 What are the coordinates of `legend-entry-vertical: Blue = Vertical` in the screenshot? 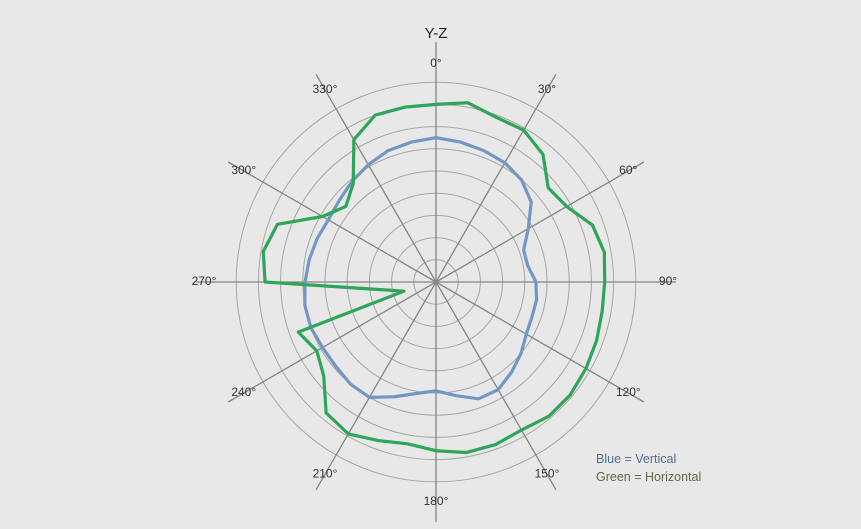 It's located at (636, 459).